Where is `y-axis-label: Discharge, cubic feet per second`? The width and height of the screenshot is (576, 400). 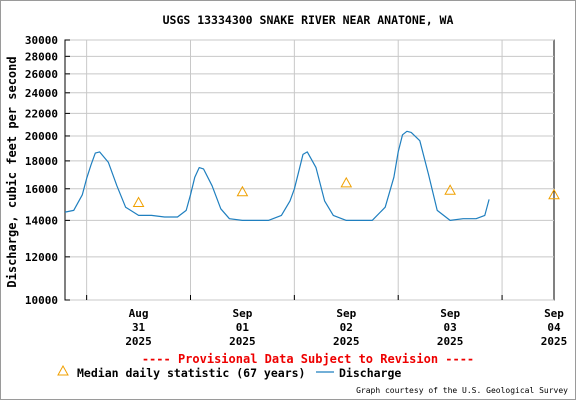 y-axis-label: Discharge, cubic feet per second is located at coordinates (12, 171).